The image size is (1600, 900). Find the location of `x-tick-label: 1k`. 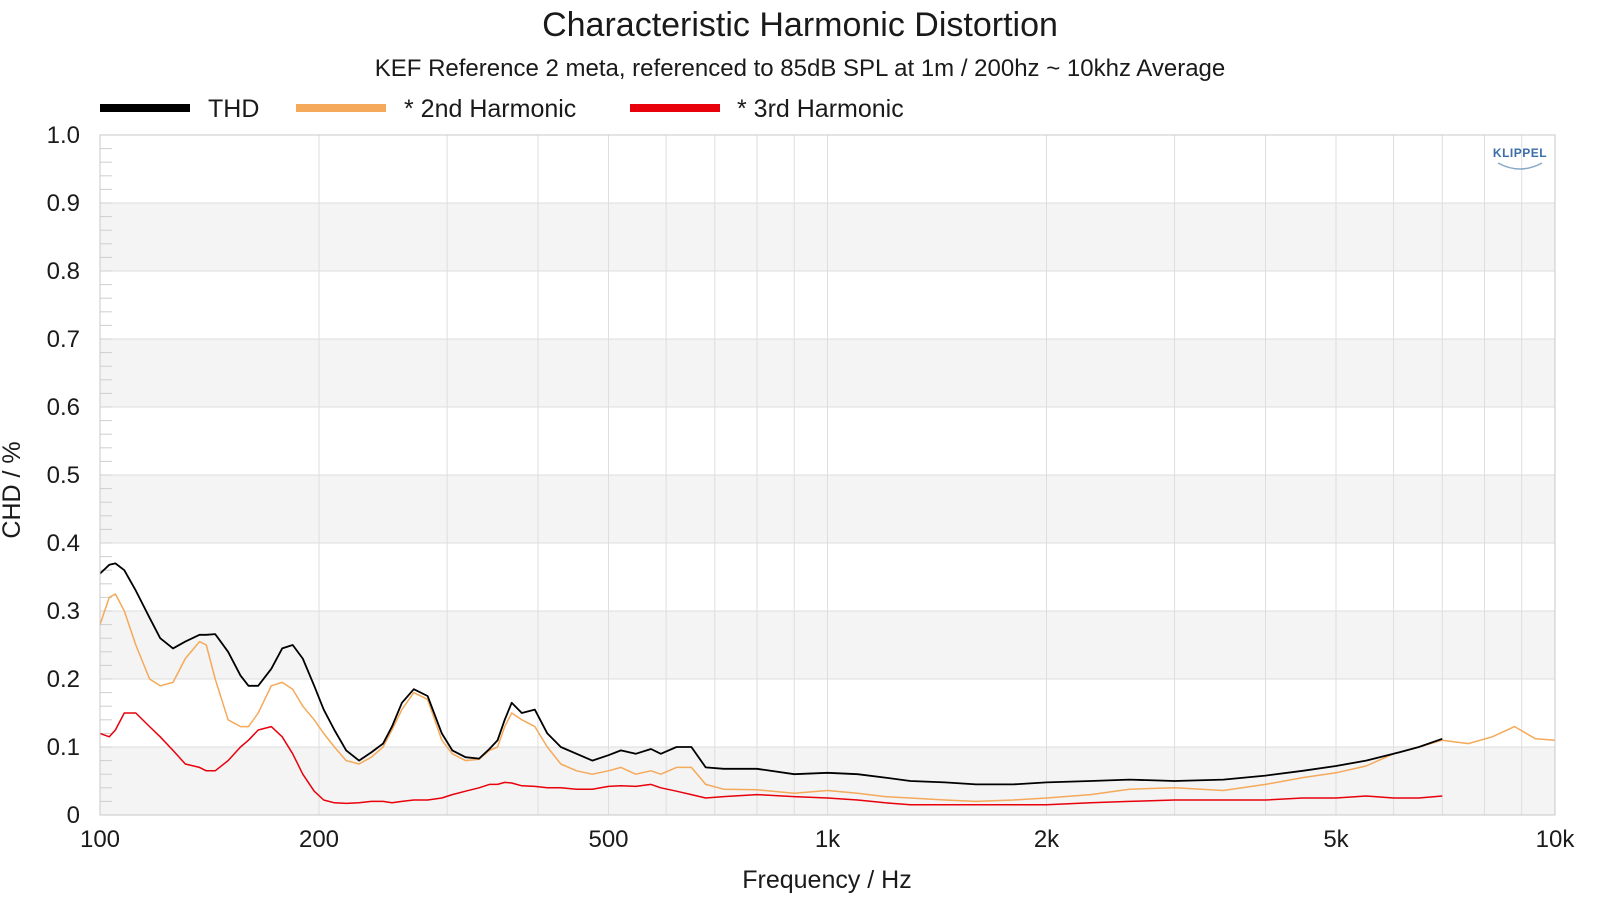

x-tick-label: 1k is located at coordinates (828, 839).